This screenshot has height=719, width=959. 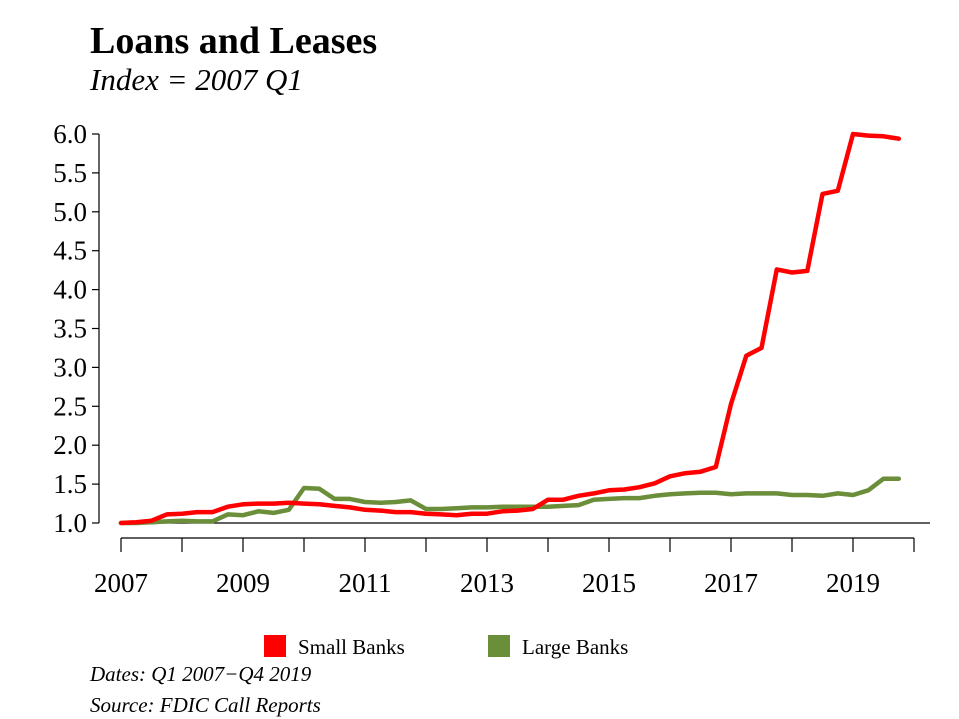 I want to click on x-tick-label: 2013, so click(x=487, y=583).